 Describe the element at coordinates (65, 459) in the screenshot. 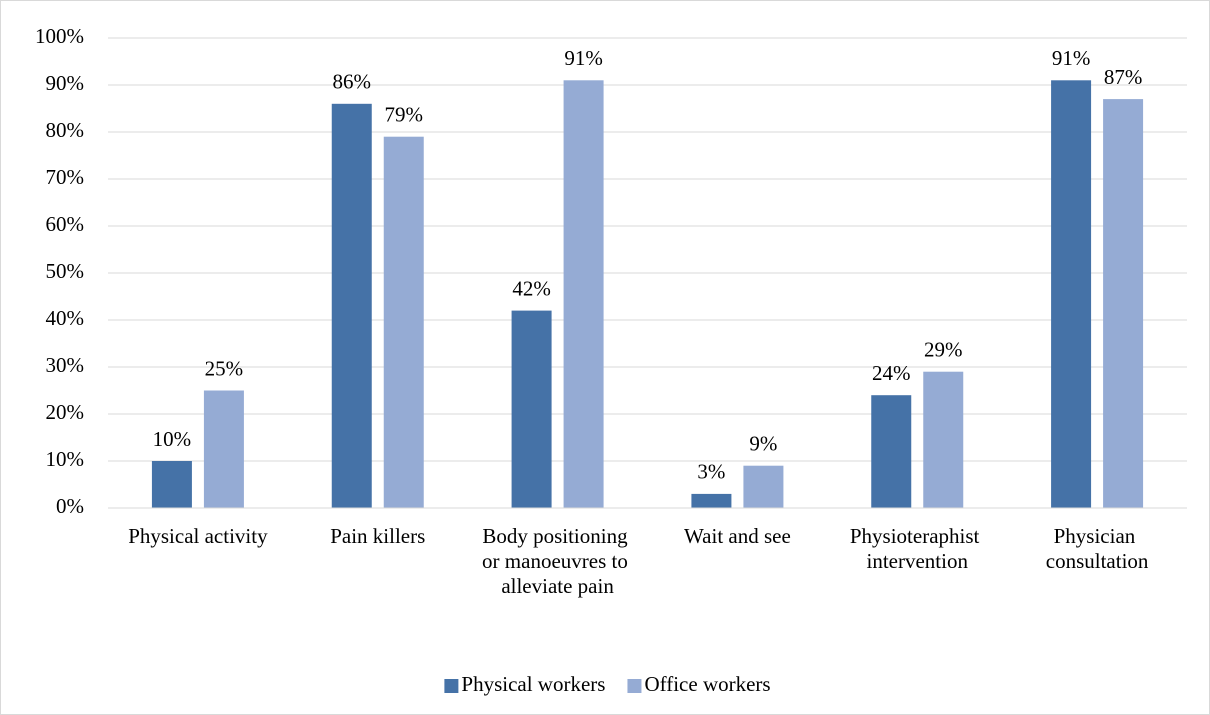

I see `y-tick-label: 10%` at that location.